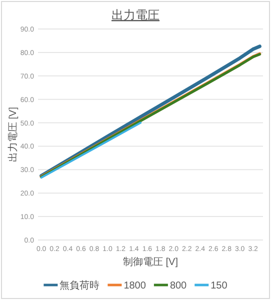  I want to click on legend-label: 1800, so click(135, 286).